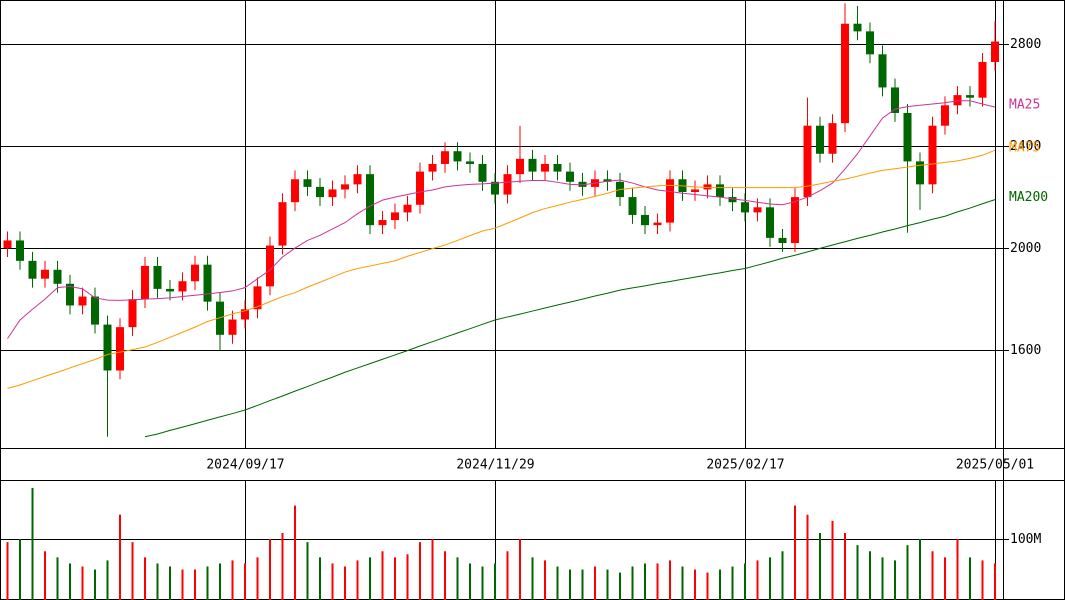 The width and height of the screenshot is (1065, 600). Describe the element at coordinates (495, 465) in the screenshot. I see `x-tick-label: 2024/11/29` at that location.